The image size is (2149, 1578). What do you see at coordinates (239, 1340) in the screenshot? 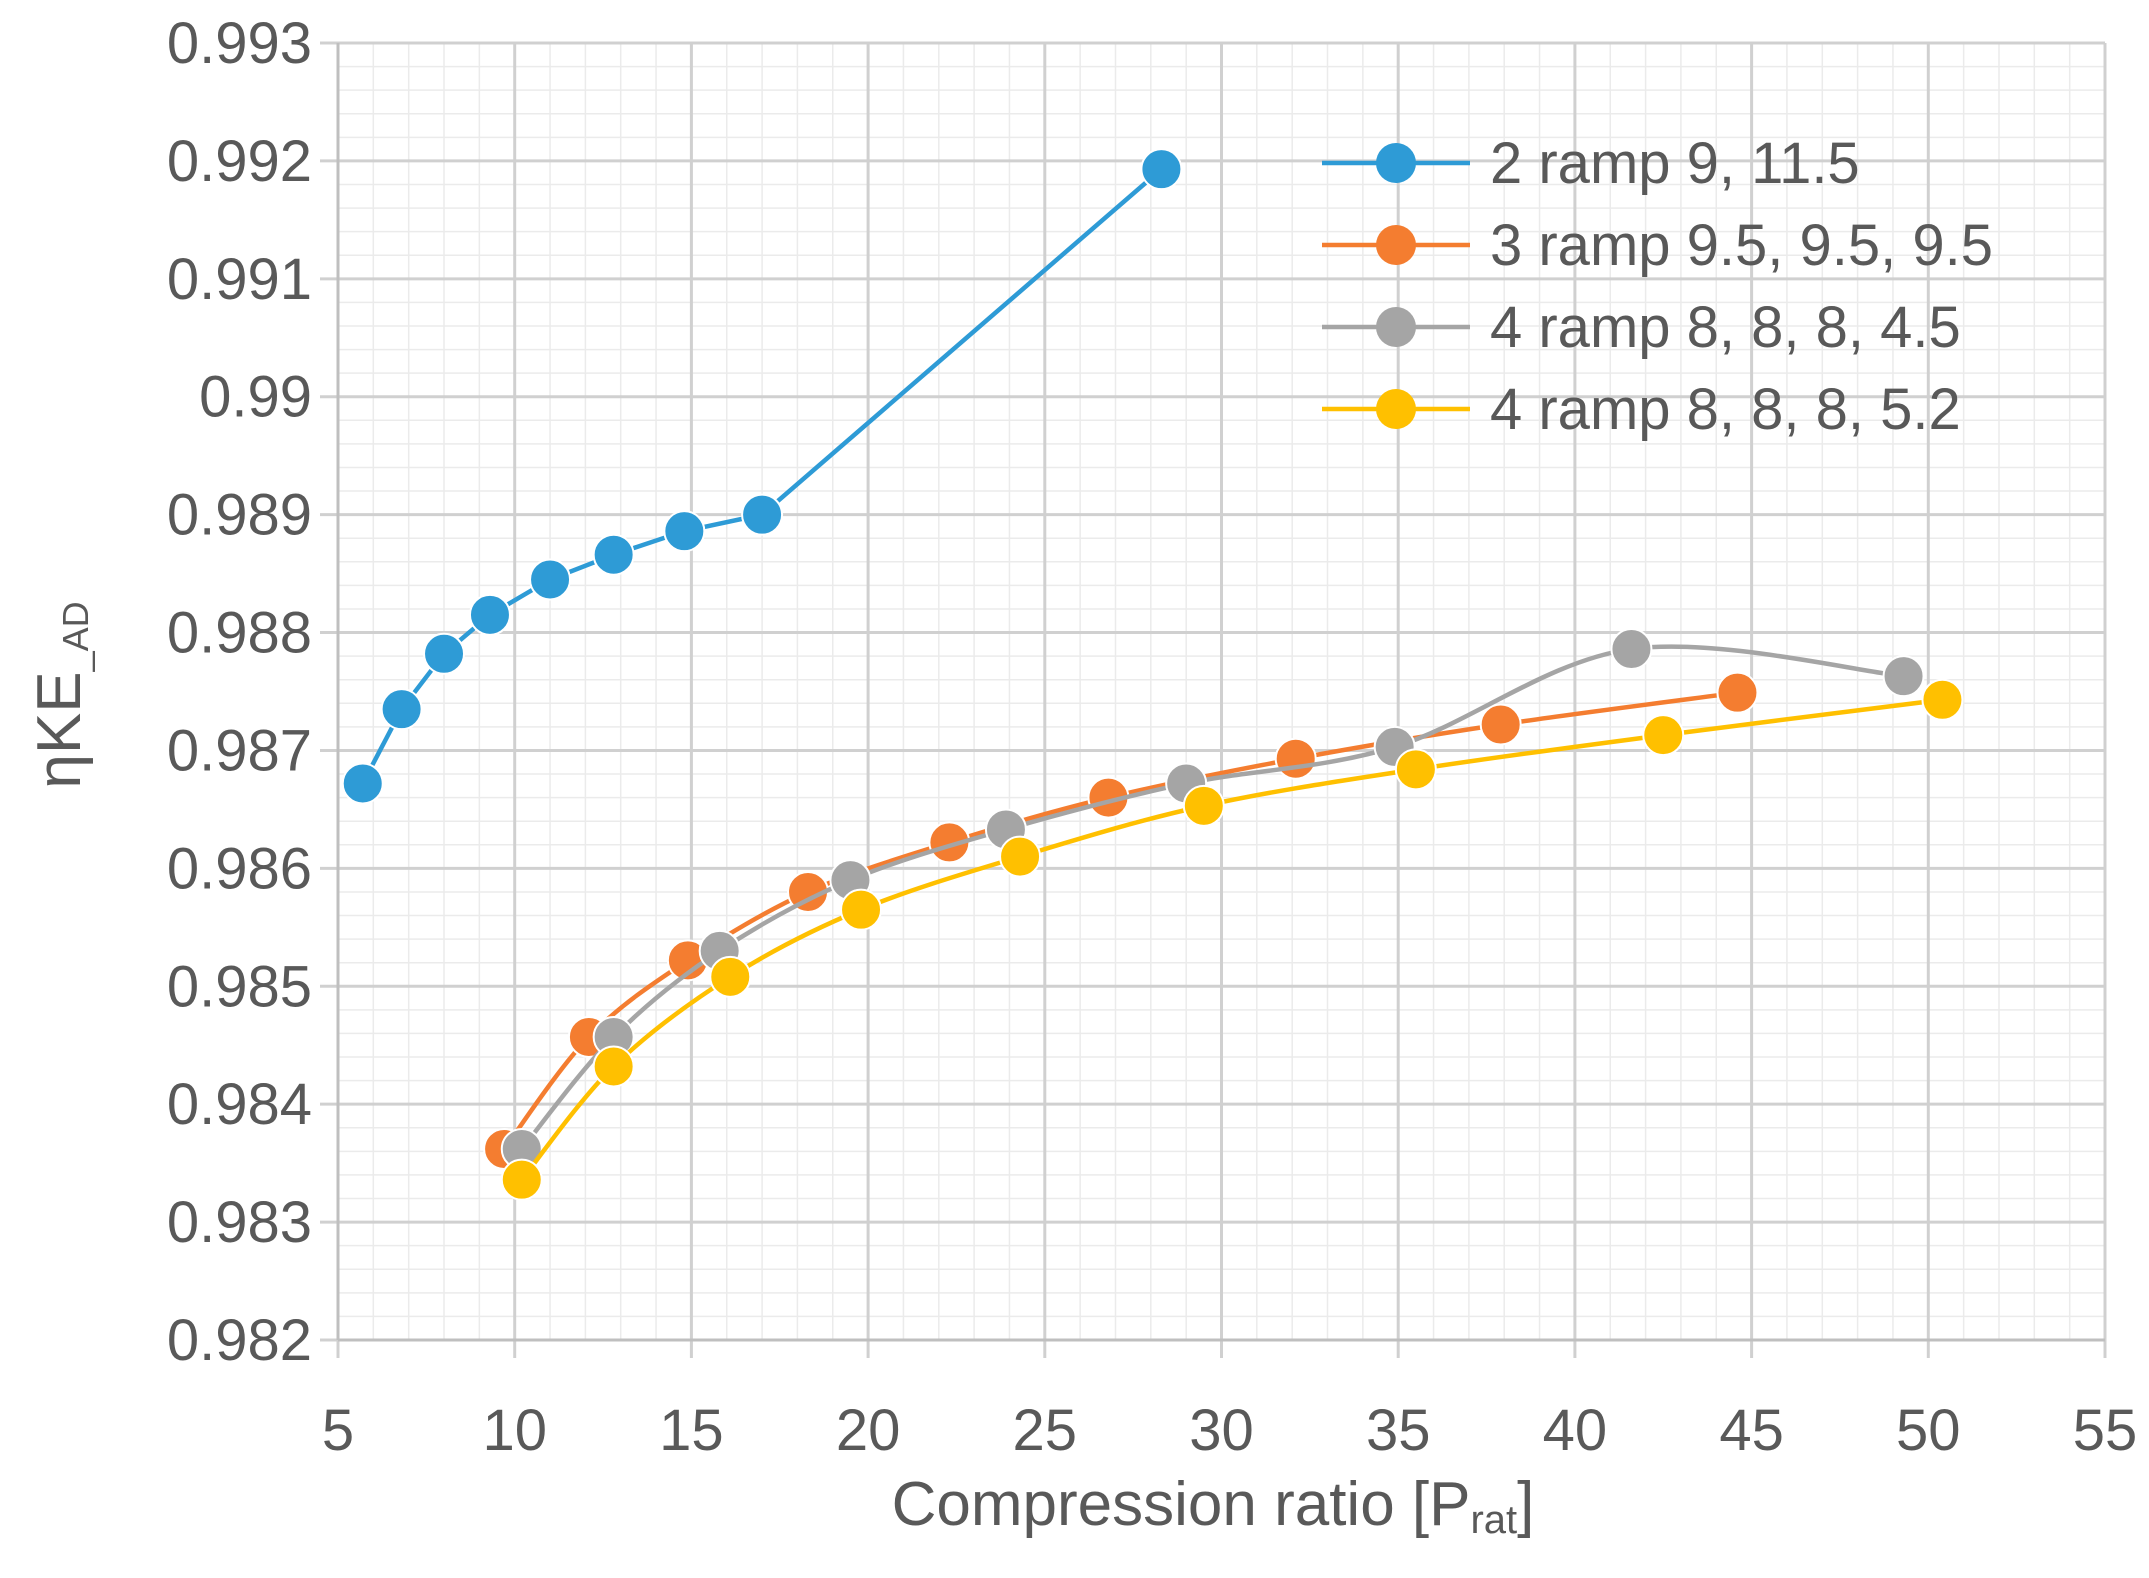
I see `y-tick-label: 0.982` at bounding box center [239, 1340].